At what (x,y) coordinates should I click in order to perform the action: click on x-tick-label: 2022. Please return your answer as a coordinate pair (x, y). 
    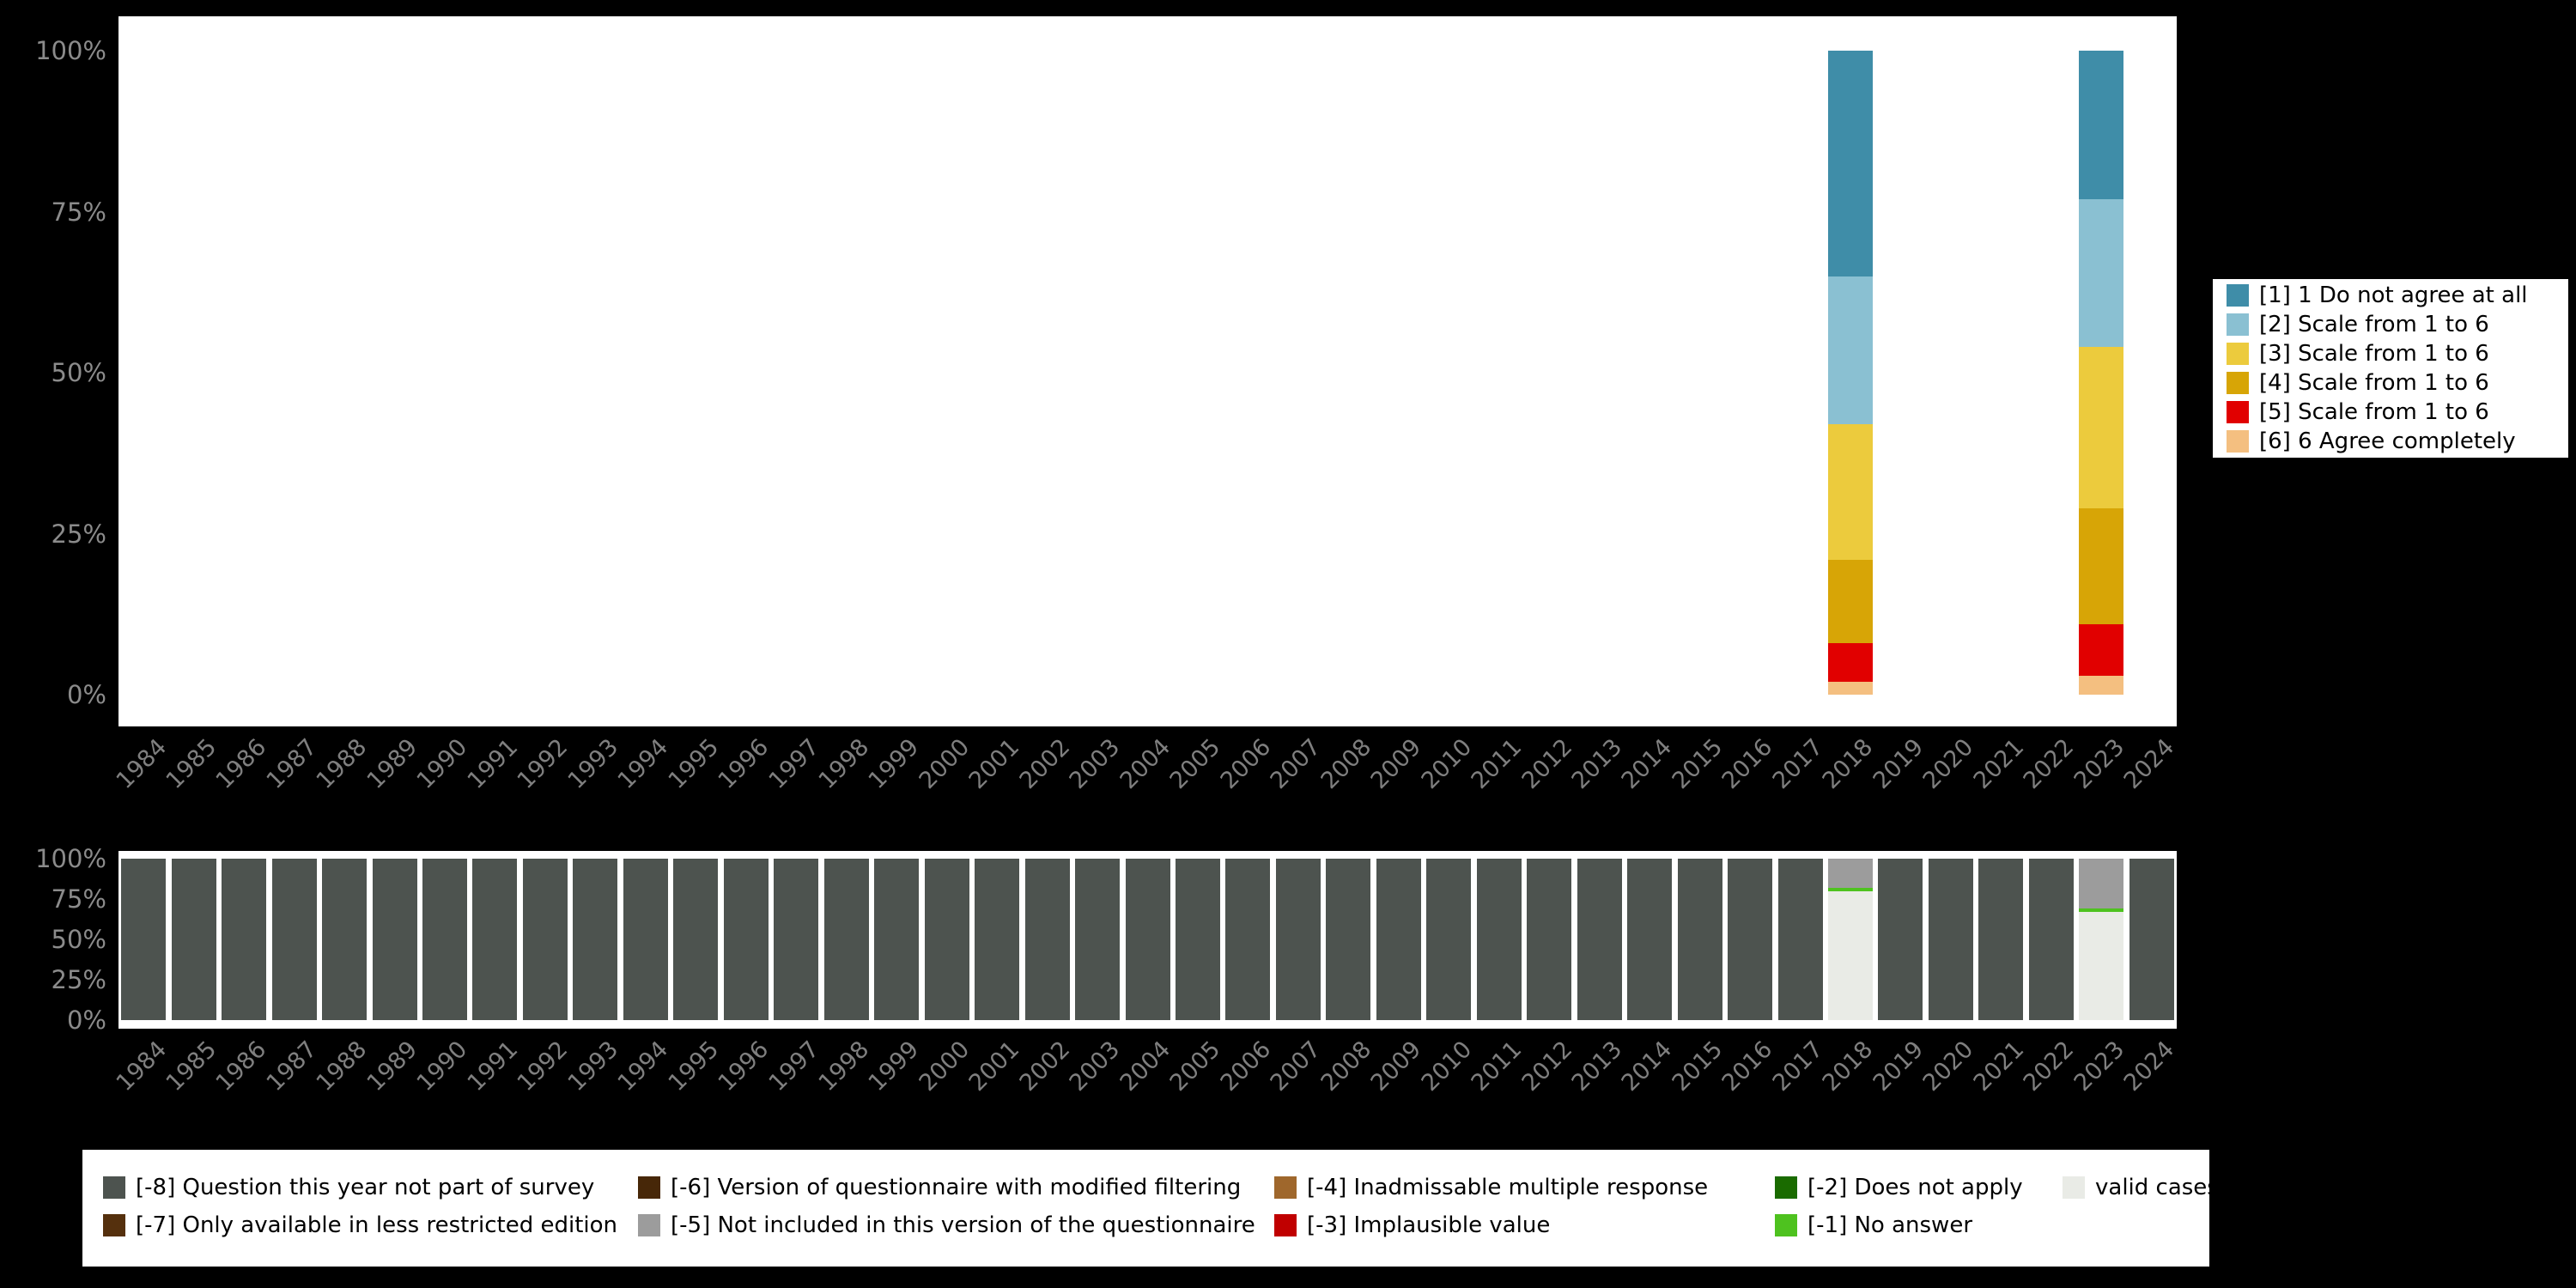
    Looking at the image, I should click on (2049, 1067).